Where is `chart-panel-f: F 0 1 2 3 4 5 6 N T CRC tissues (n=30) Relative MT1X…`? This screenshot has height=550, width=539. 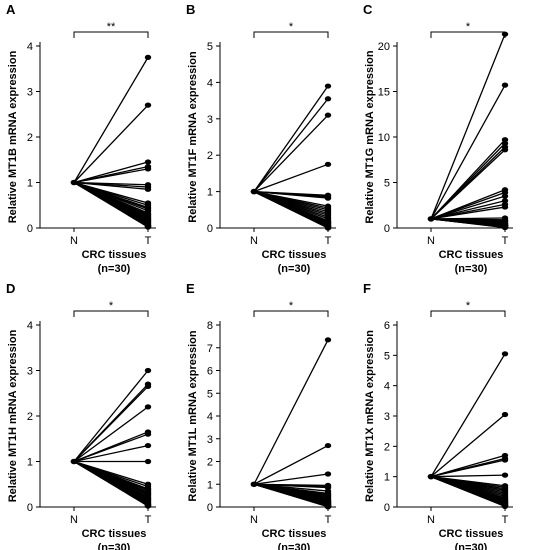 chart-panel-f: F 0 1 2 3 4 5 6 N T CRC tissues (n=30) Relative MT1X… is located at coordinates (438, 415).